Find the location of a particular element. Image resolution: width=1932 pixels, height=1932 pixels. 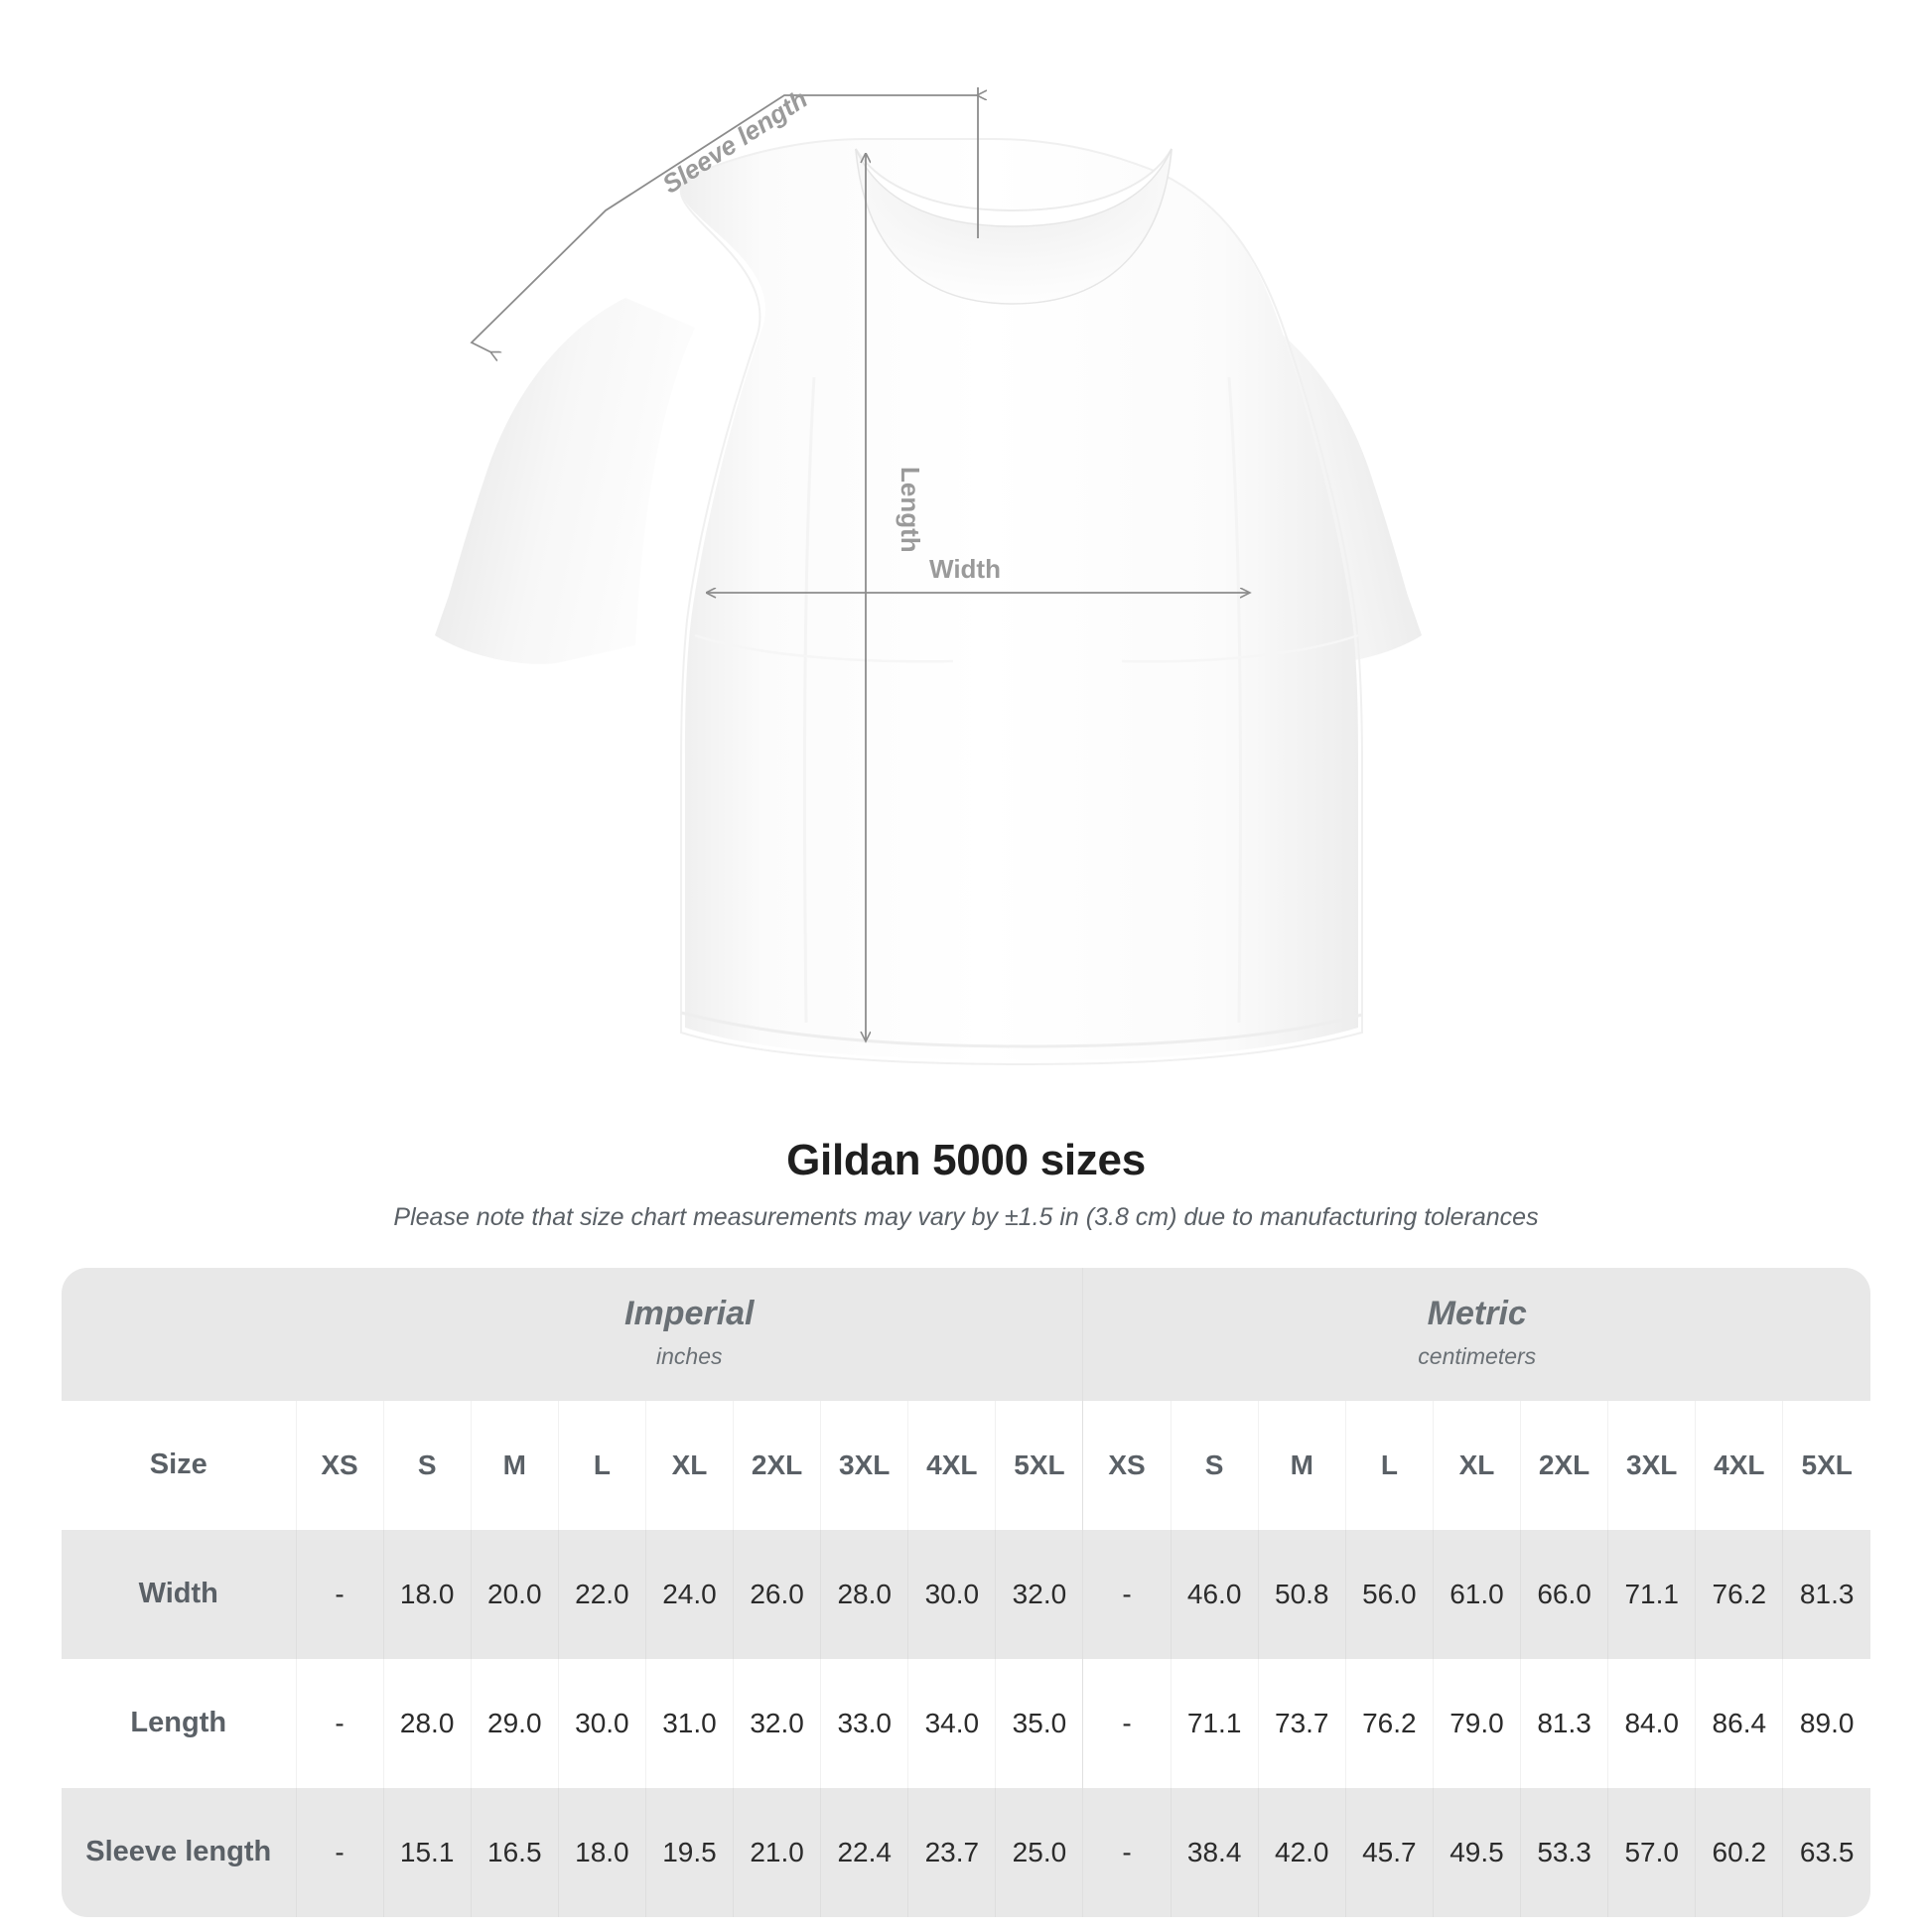

table-cell: 61.0 is located at coordinates (1477, 1594).